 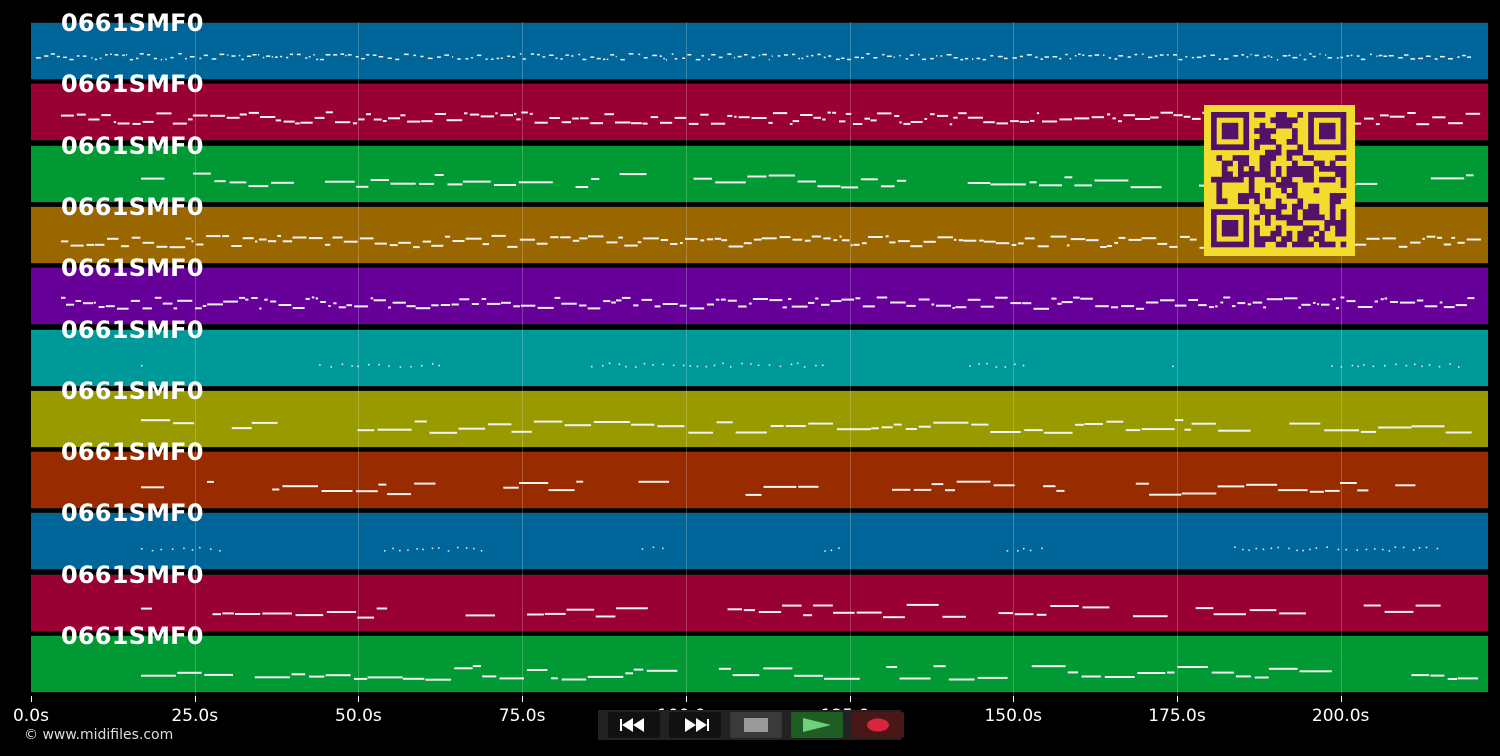 I want to click on time-tick-label: 175.0s, so click(x=1177, y=716).